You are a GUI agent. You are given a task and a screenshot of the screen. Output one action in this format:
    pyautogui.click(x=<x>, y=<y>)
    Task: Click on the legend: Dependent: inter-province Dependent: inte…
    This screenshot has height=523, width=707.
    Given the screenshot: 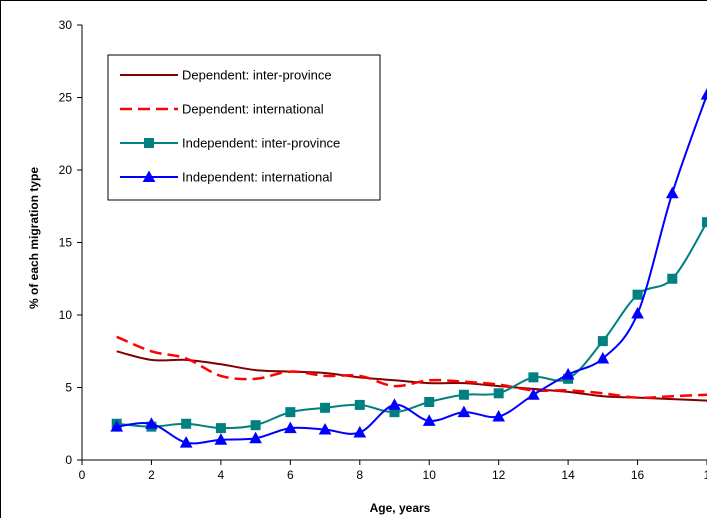 What is the action you would take?
    pyautogui.click(x=244, y=127)
    